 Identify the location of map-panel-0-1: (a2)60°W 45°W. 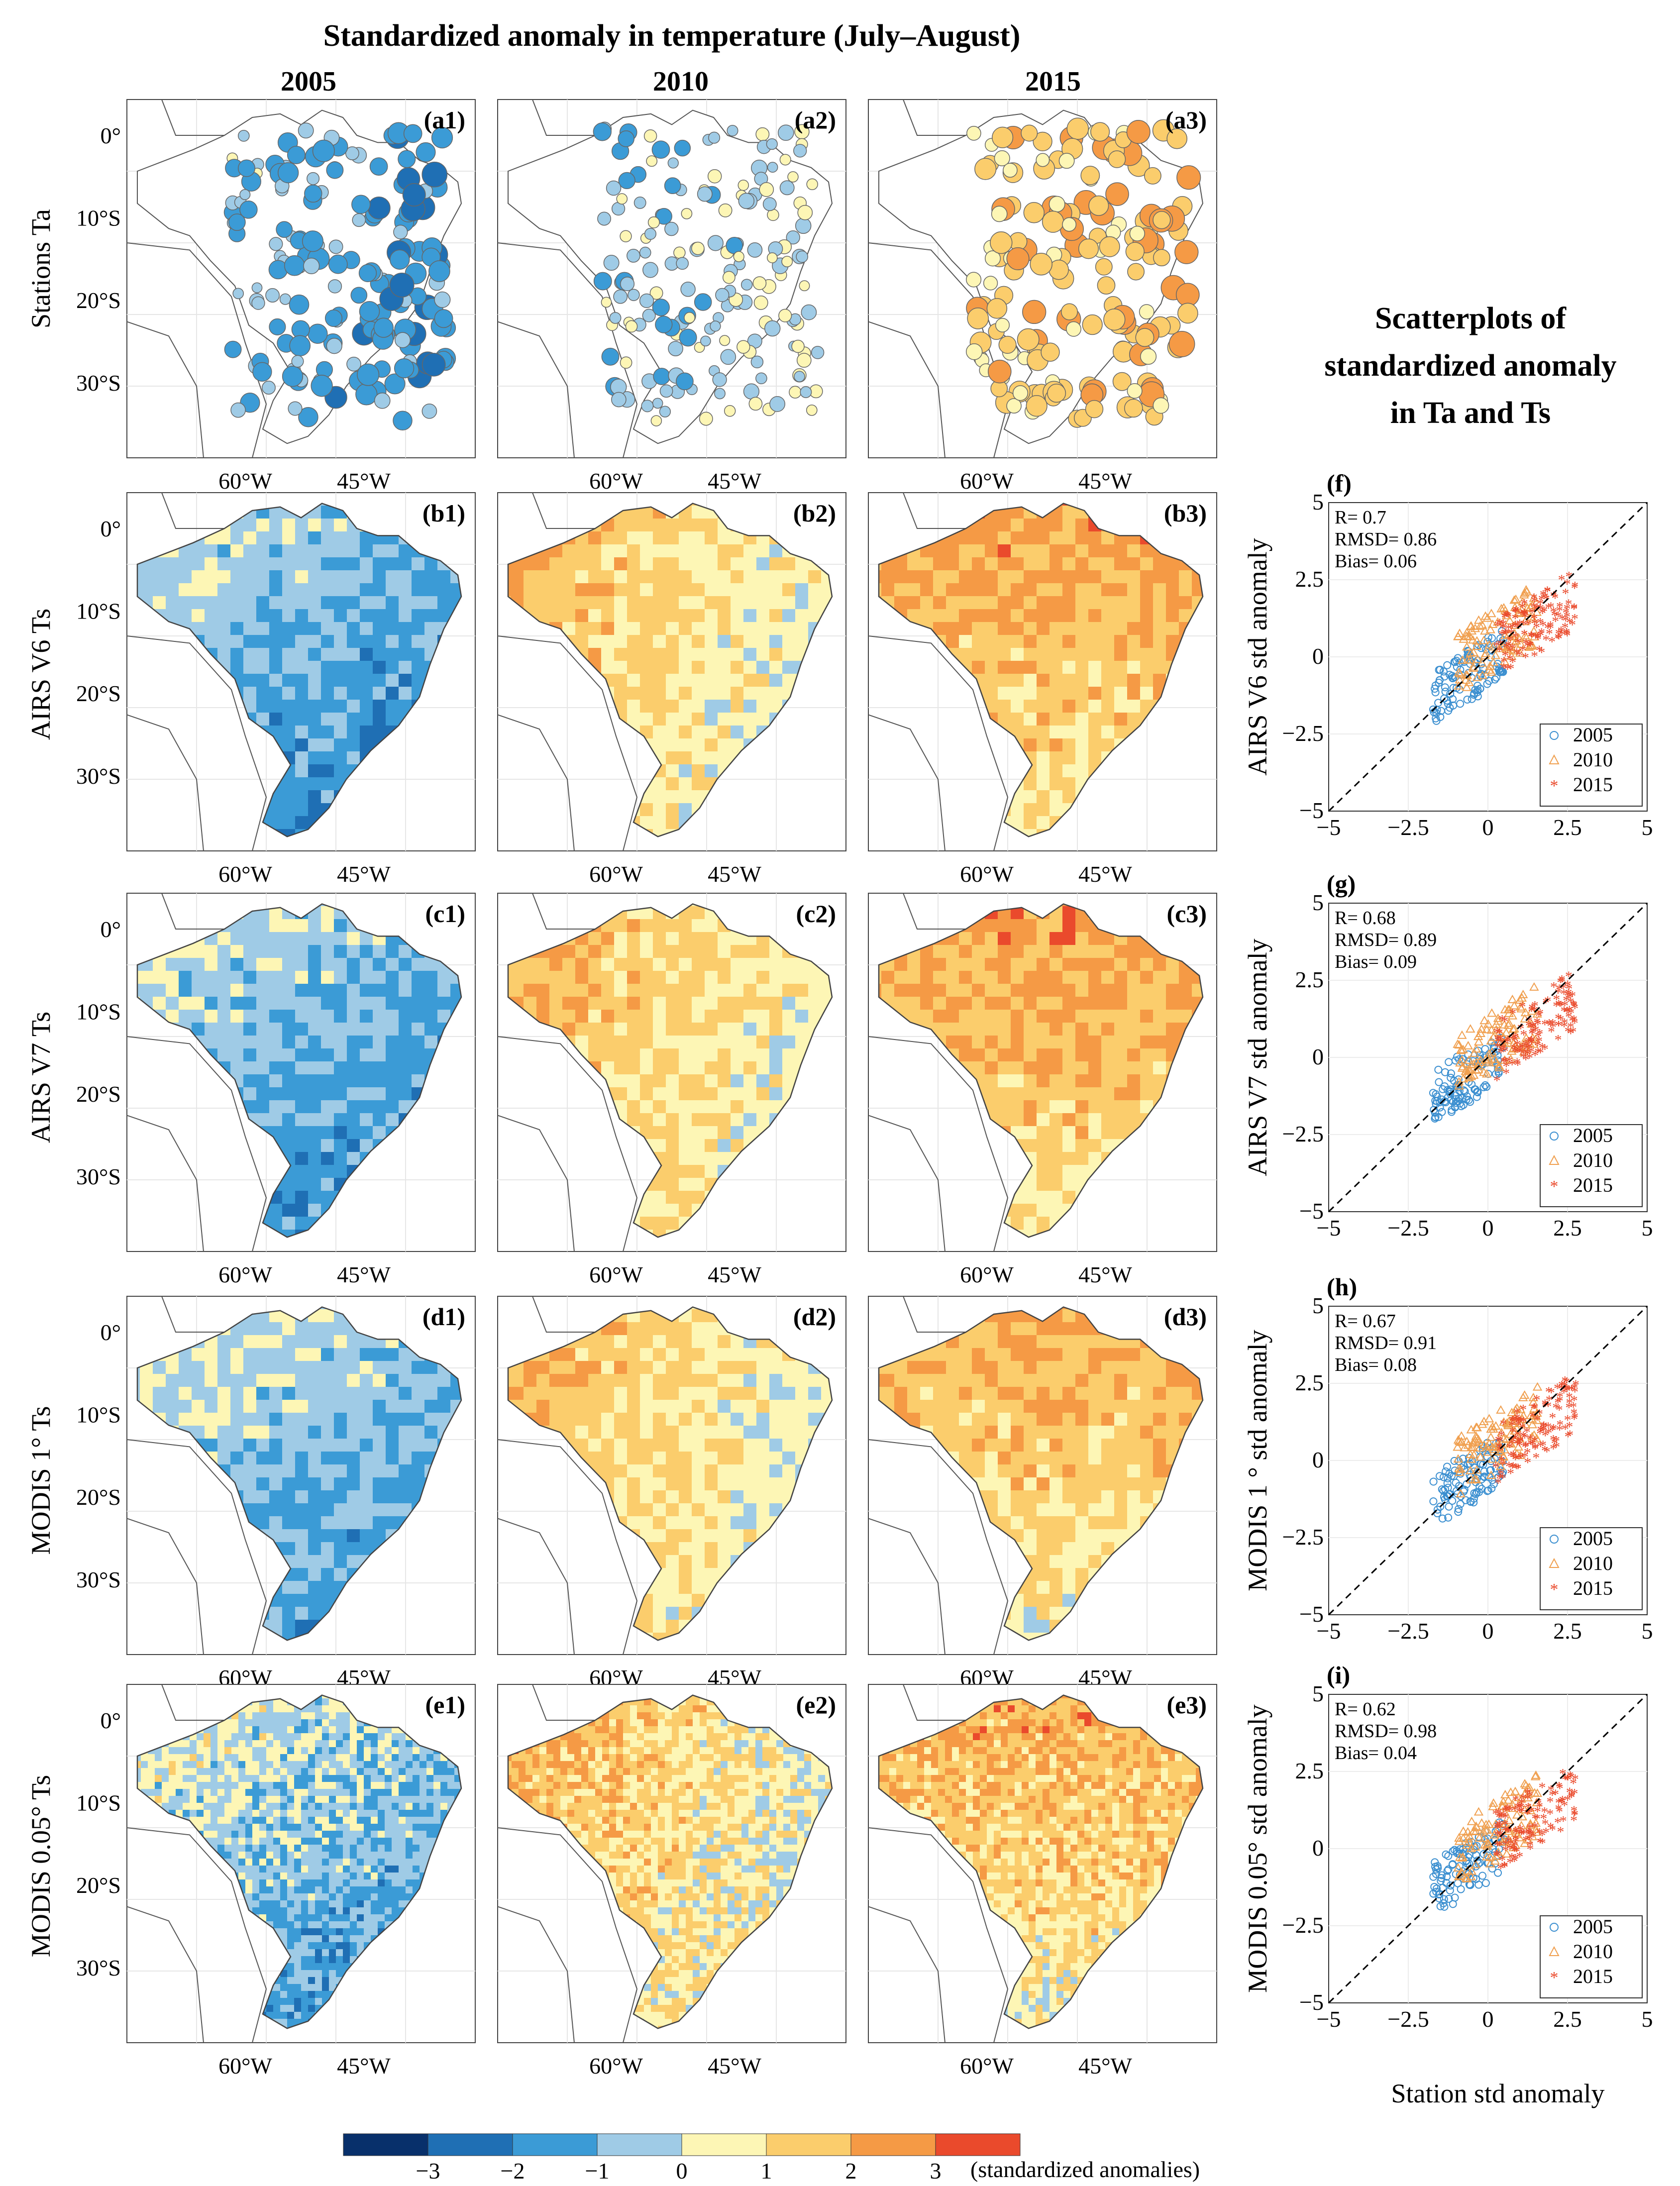
(671, 296).